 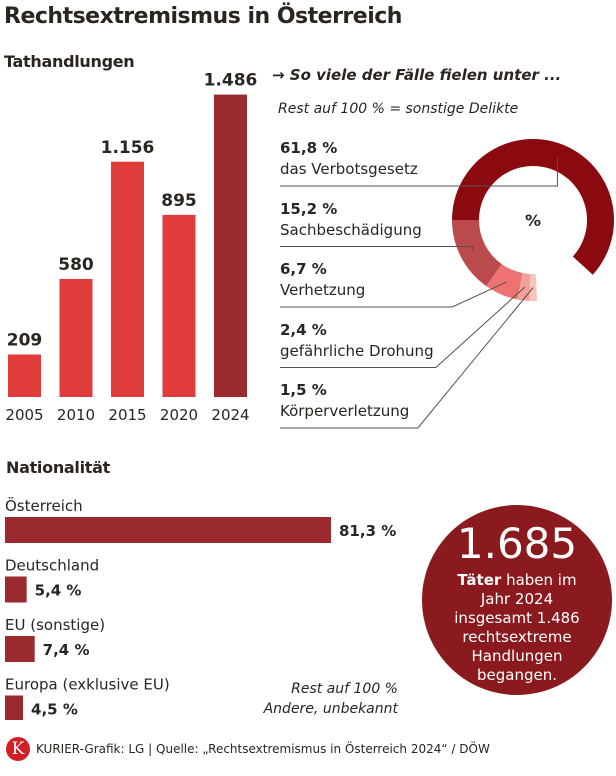 I want to click on page-title: Rechtsextremismus in Österreich, so click(x=203, y=16).